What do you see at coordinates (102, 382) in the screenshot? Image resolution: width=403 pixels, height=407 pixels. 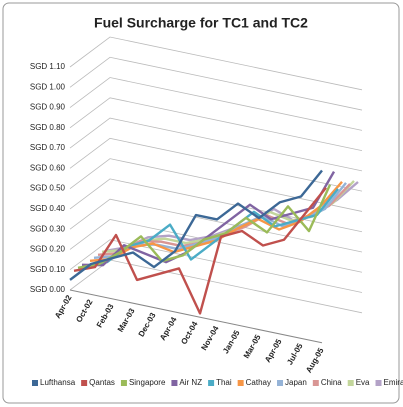 I see `legend-label: Qantas` at bounding box center [102, 382].